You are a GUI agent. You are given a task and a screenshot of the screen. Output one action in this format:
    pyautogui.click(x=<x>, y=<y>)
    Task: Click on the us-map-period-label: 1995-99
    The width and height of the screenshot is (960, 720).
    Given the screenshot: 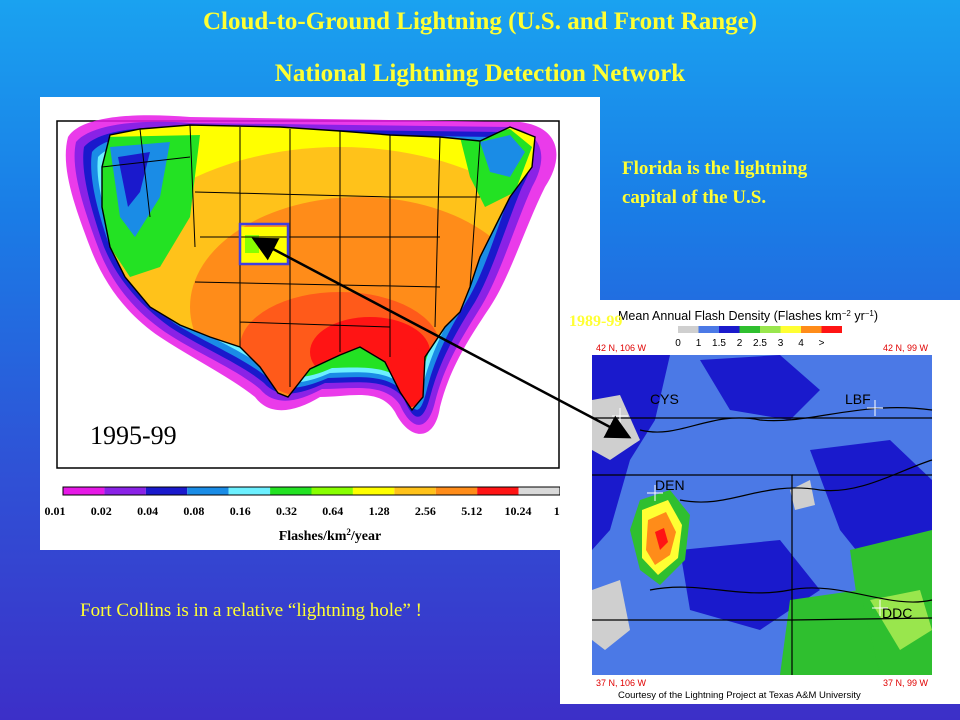 What is the action you would take?
    pyautogui.click(x=133, y=435)
    